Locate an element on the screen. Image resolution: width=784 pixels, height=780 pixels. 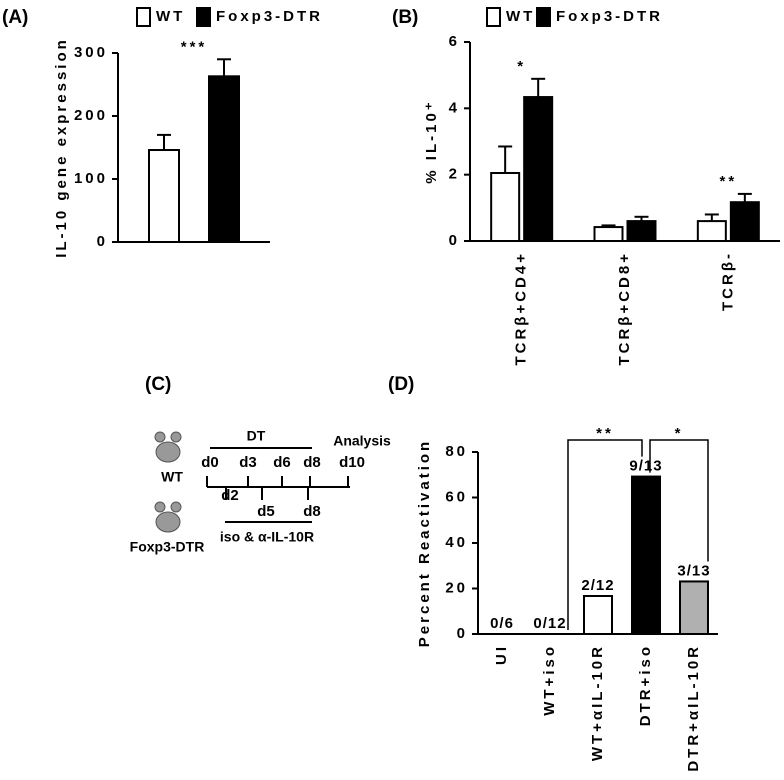
panel-label: (C) is located at coordinates (158, 384).